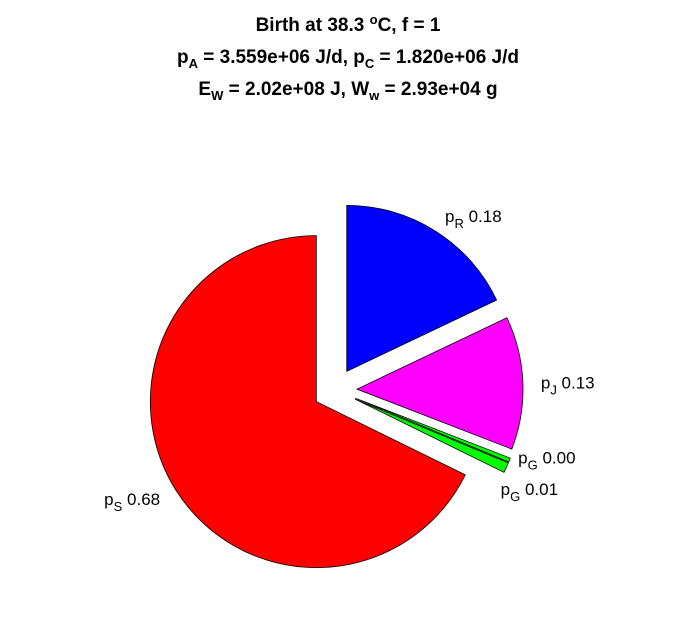 Image resolution: width=696 pixels, height=618 pixels. What do you see at coordinates (369, 63) in the screenshot?
I see `title-pc-sub: C` at bounding box center [369, 63].